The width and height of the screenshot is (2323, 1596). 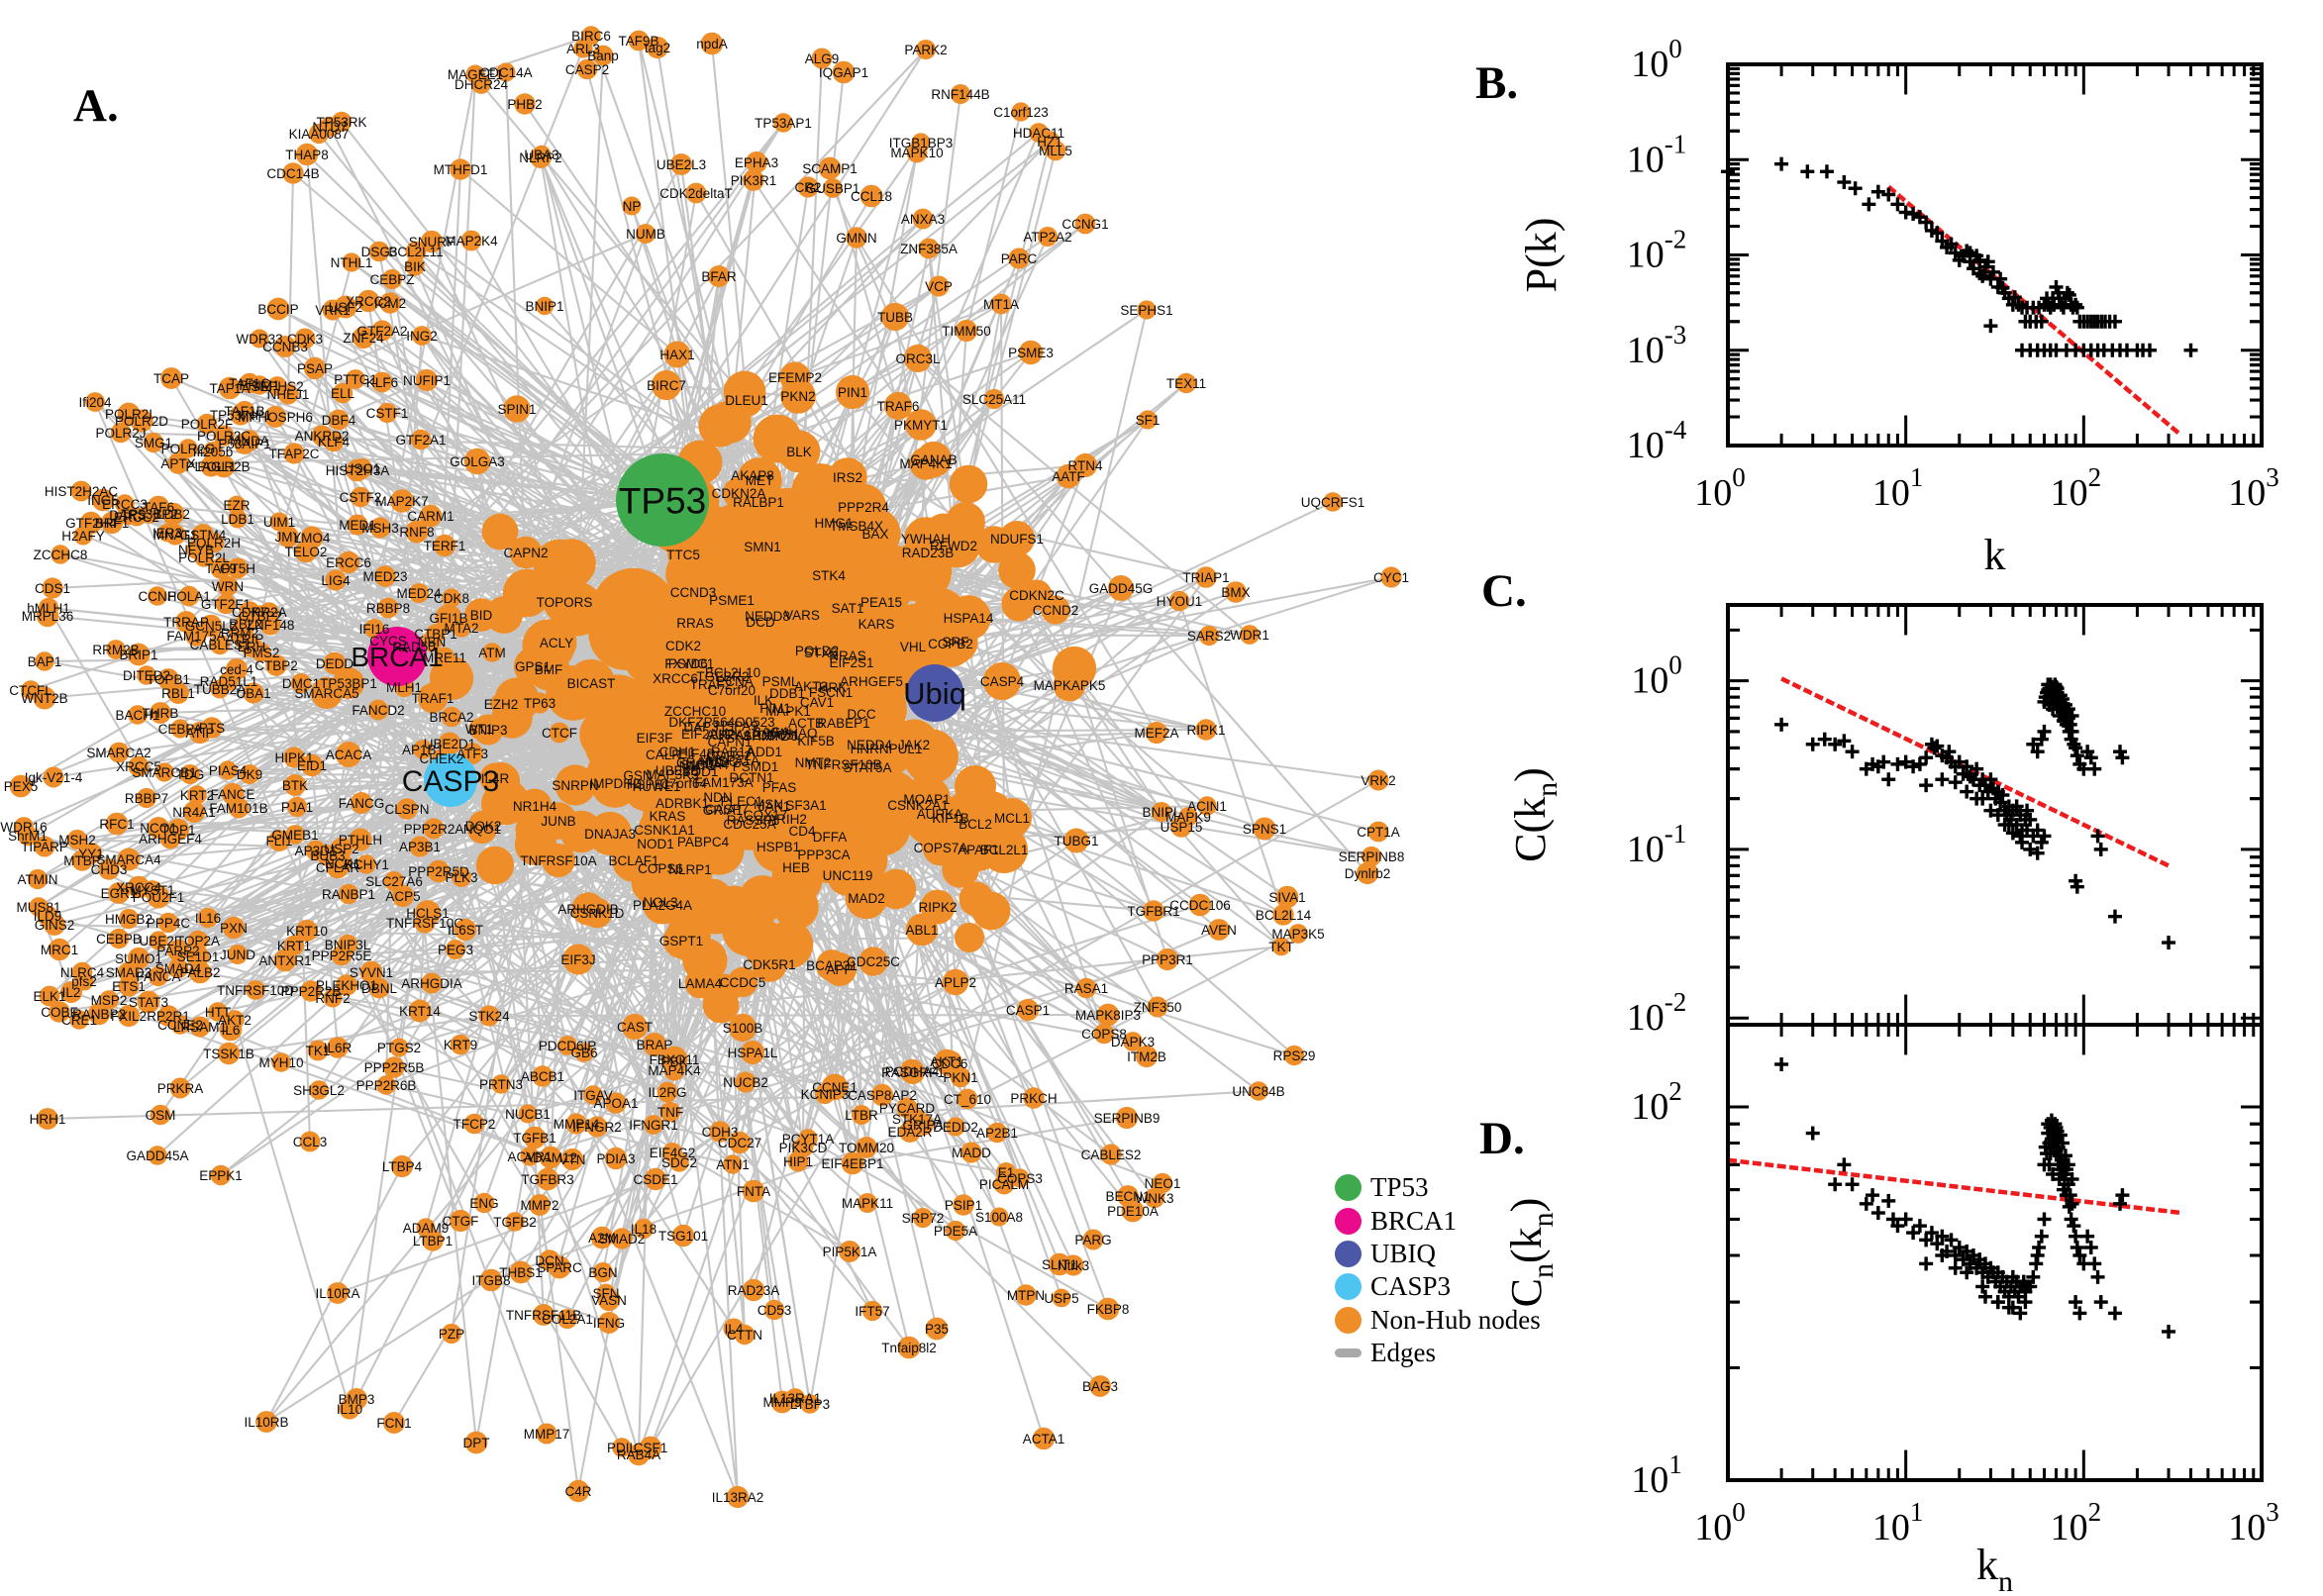 What do you see at coordinates (1995, 555) in the screenshot?
I see `x-axis-title: k` at bounding box center [1995, 555].